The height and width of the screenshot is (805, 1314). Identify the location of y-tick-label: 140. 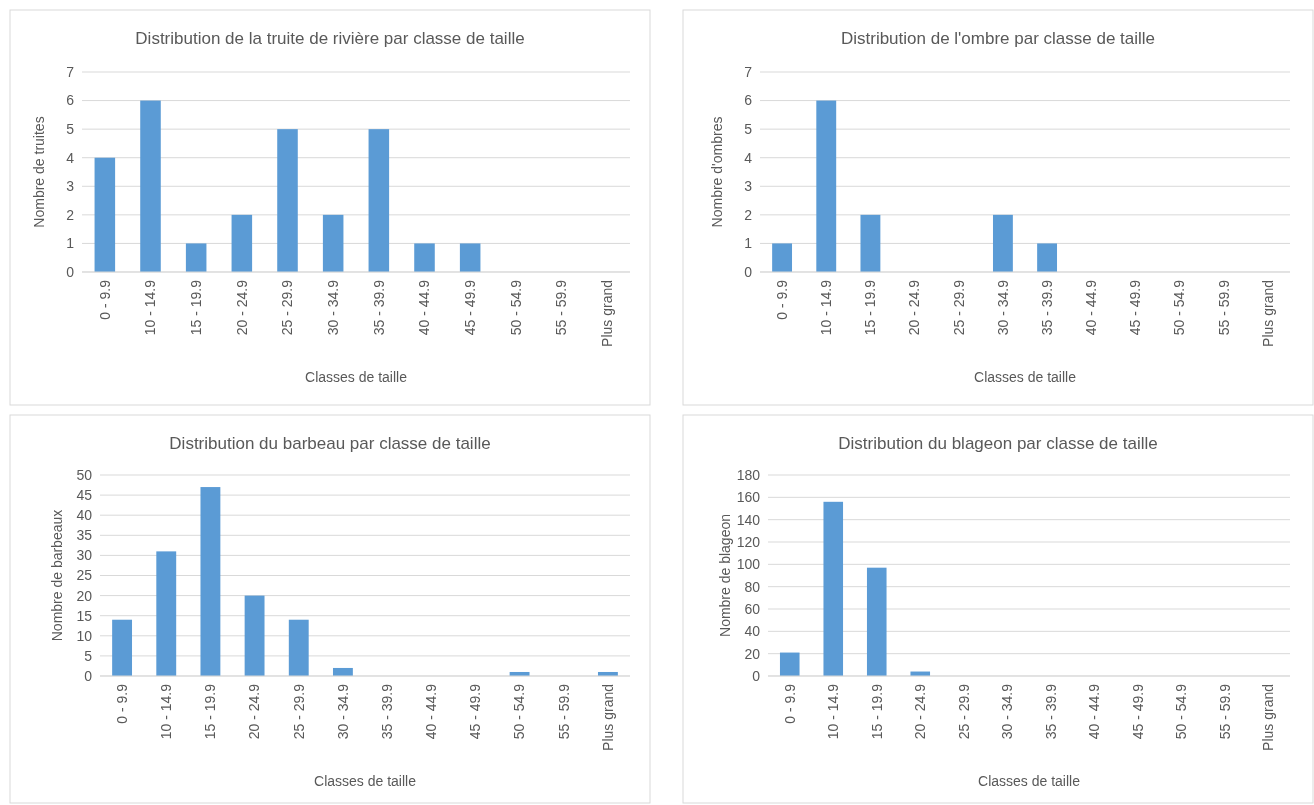
(748, 519).